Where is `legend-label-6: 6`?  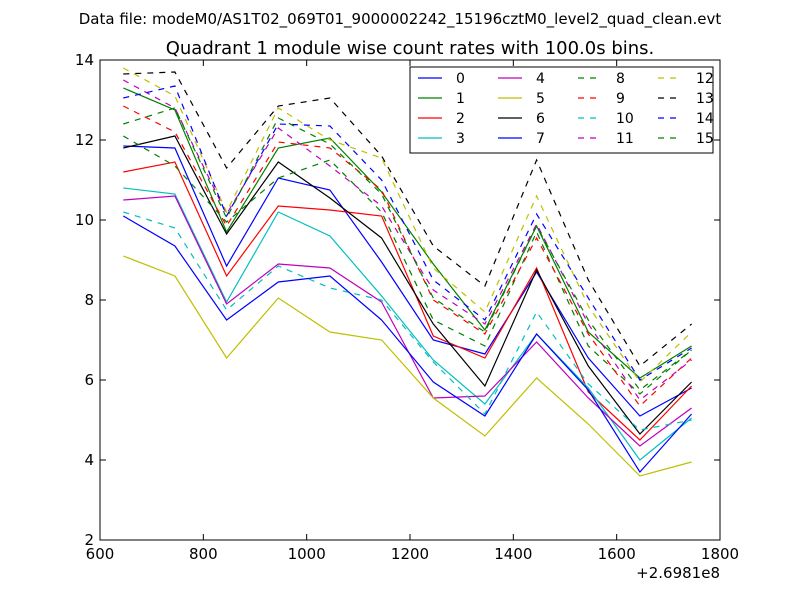
legend-label-6: 6 is located at coordinates (540, 119).